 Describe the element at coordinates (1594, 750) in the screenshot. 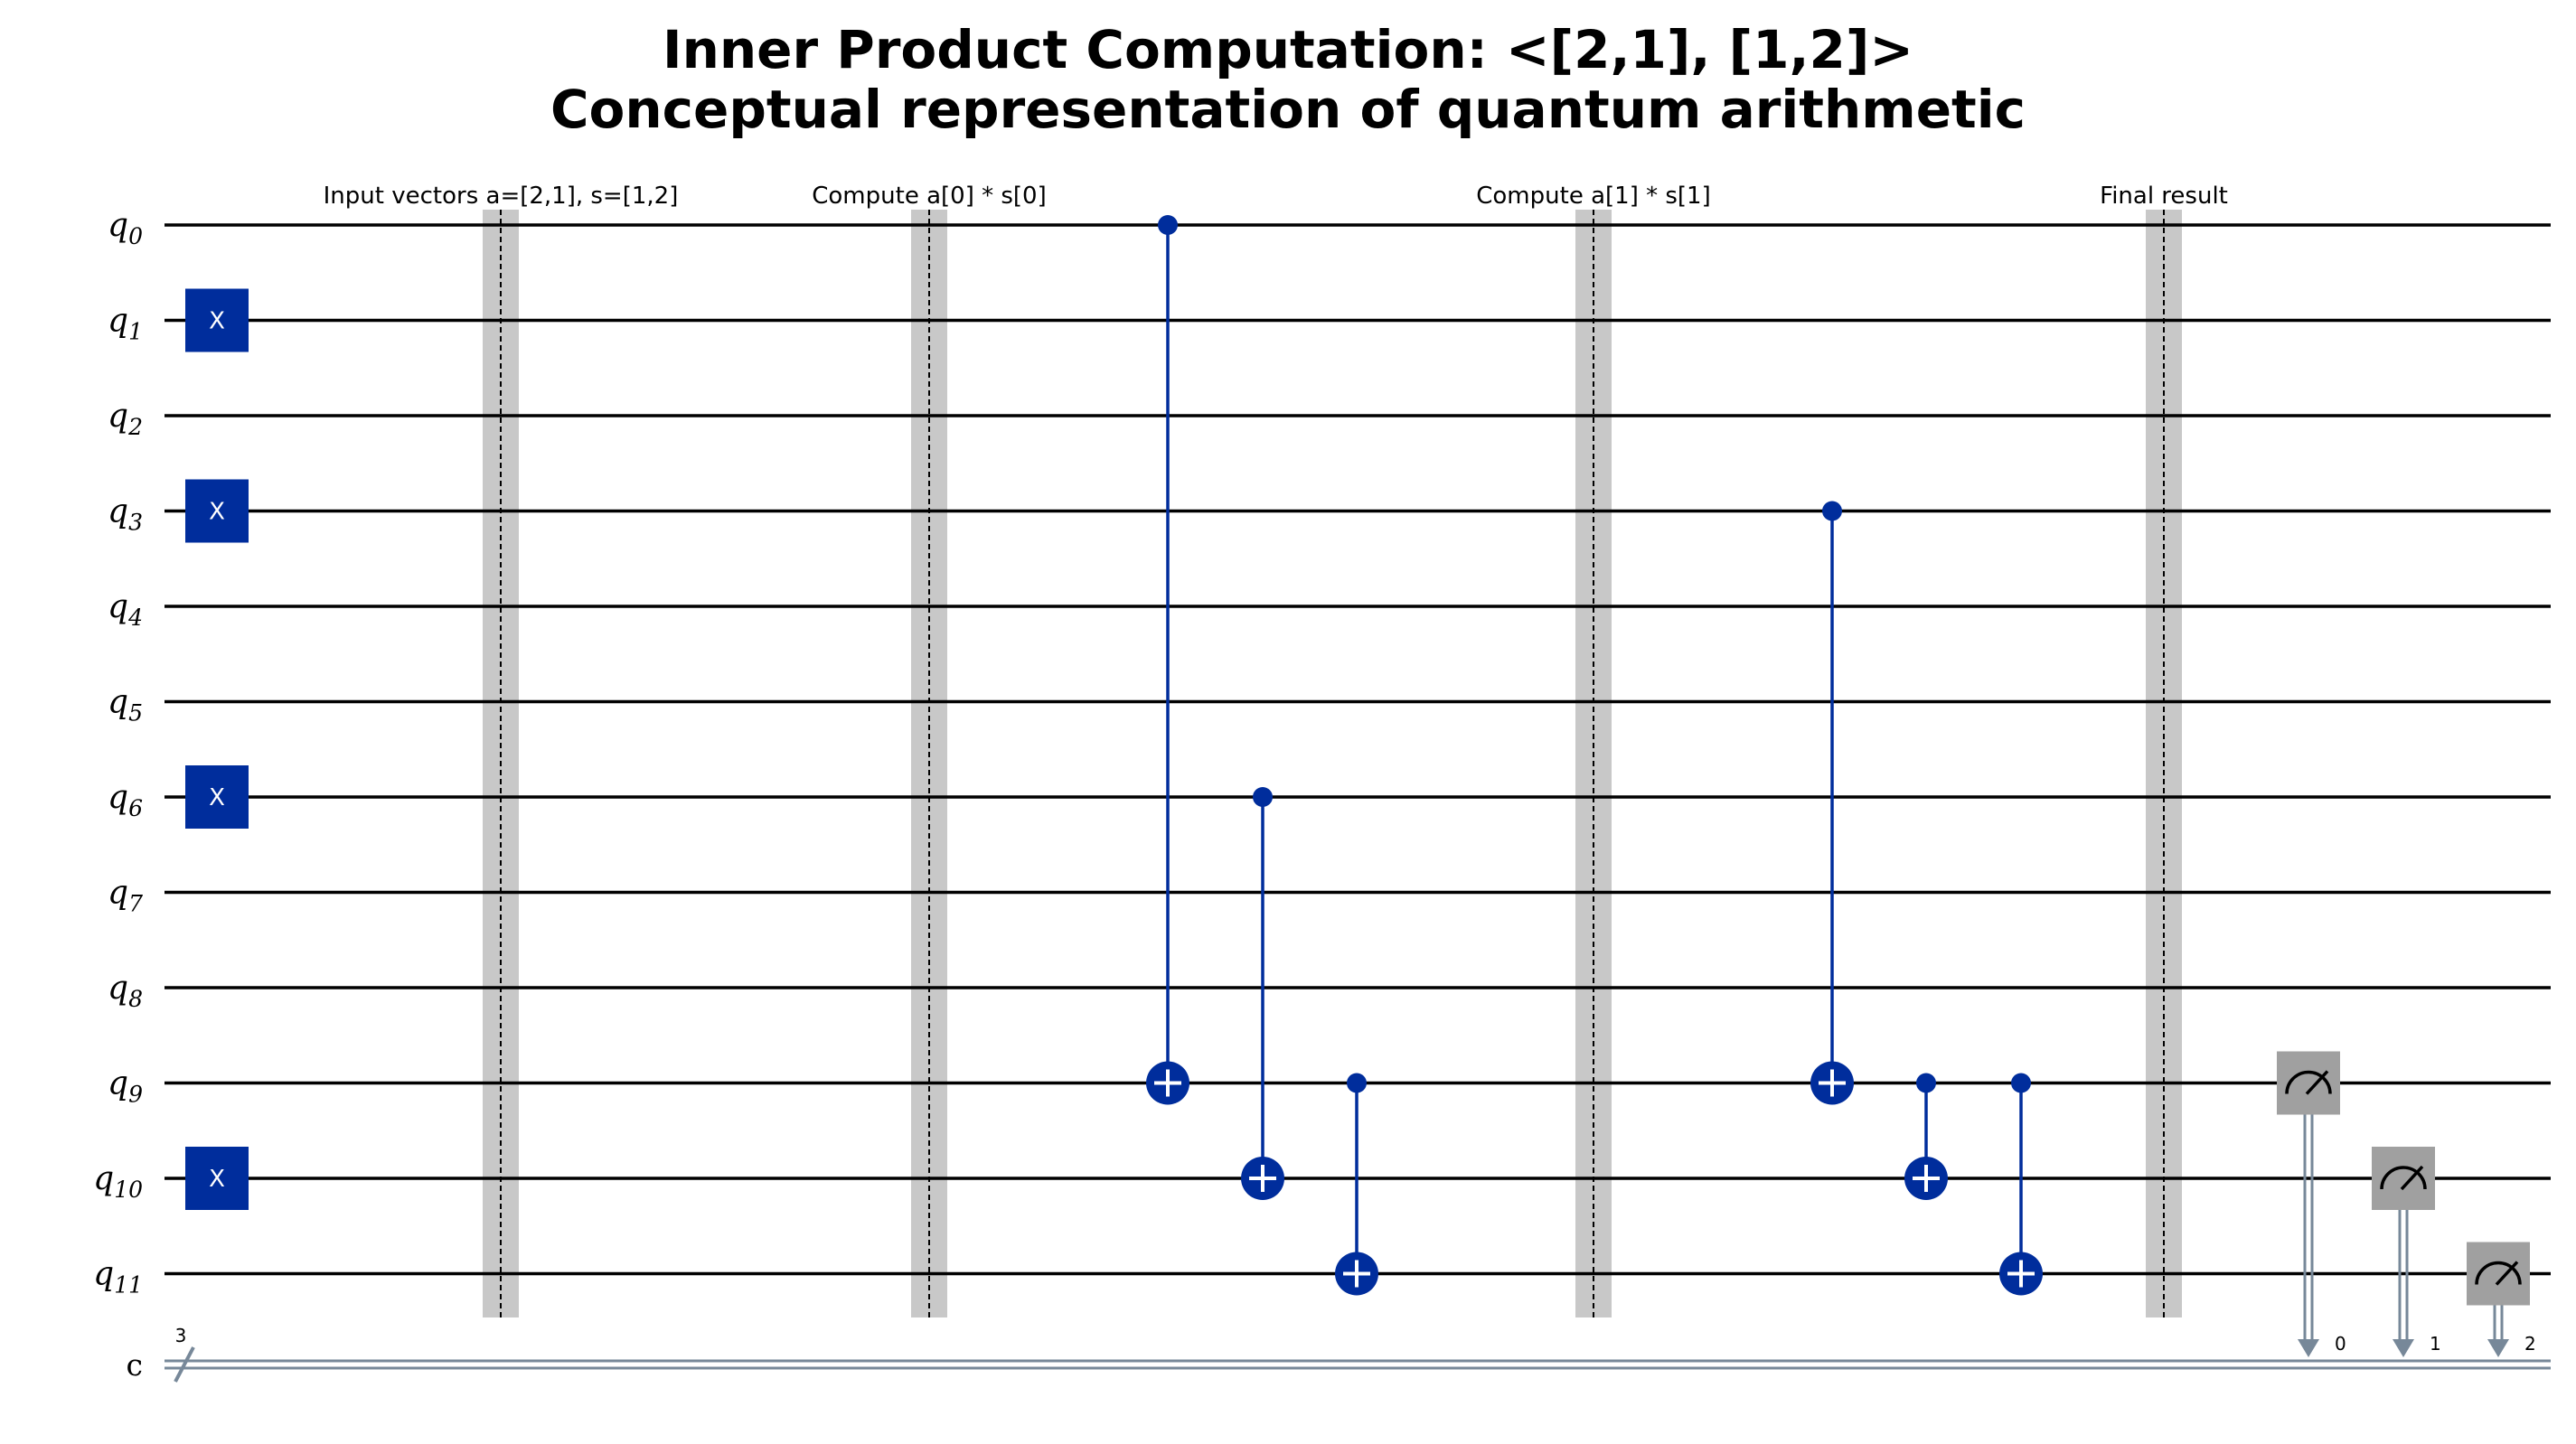

I see `barrier: Compute a[1] * s[1]` at that location.